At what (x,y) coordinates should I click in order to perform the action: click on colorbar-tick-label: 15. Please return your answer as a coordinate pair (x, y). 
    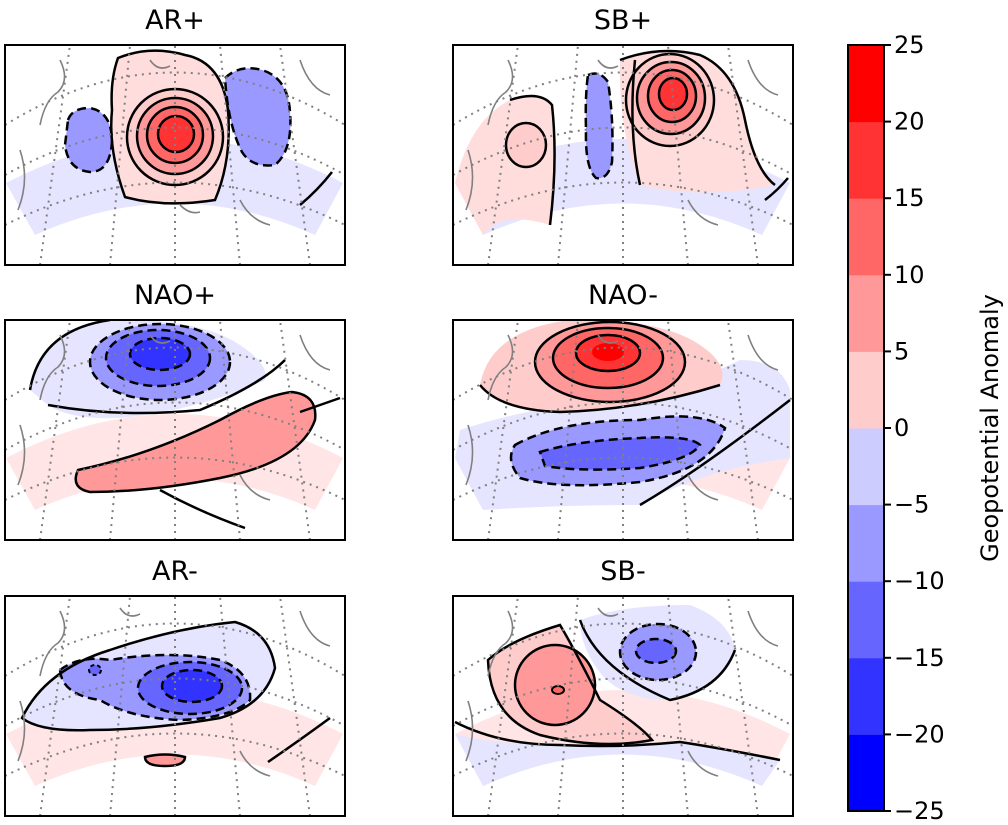
    Looking at the image, I should click on (909, 198).